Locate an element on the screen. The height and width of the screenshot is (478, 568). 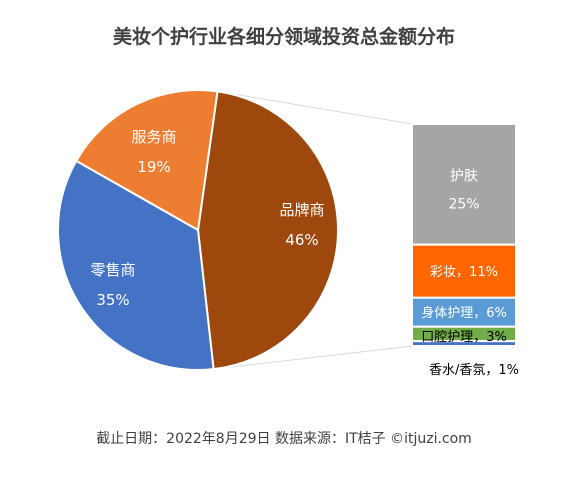
connector-line-top is located at coordinates (315, 107).